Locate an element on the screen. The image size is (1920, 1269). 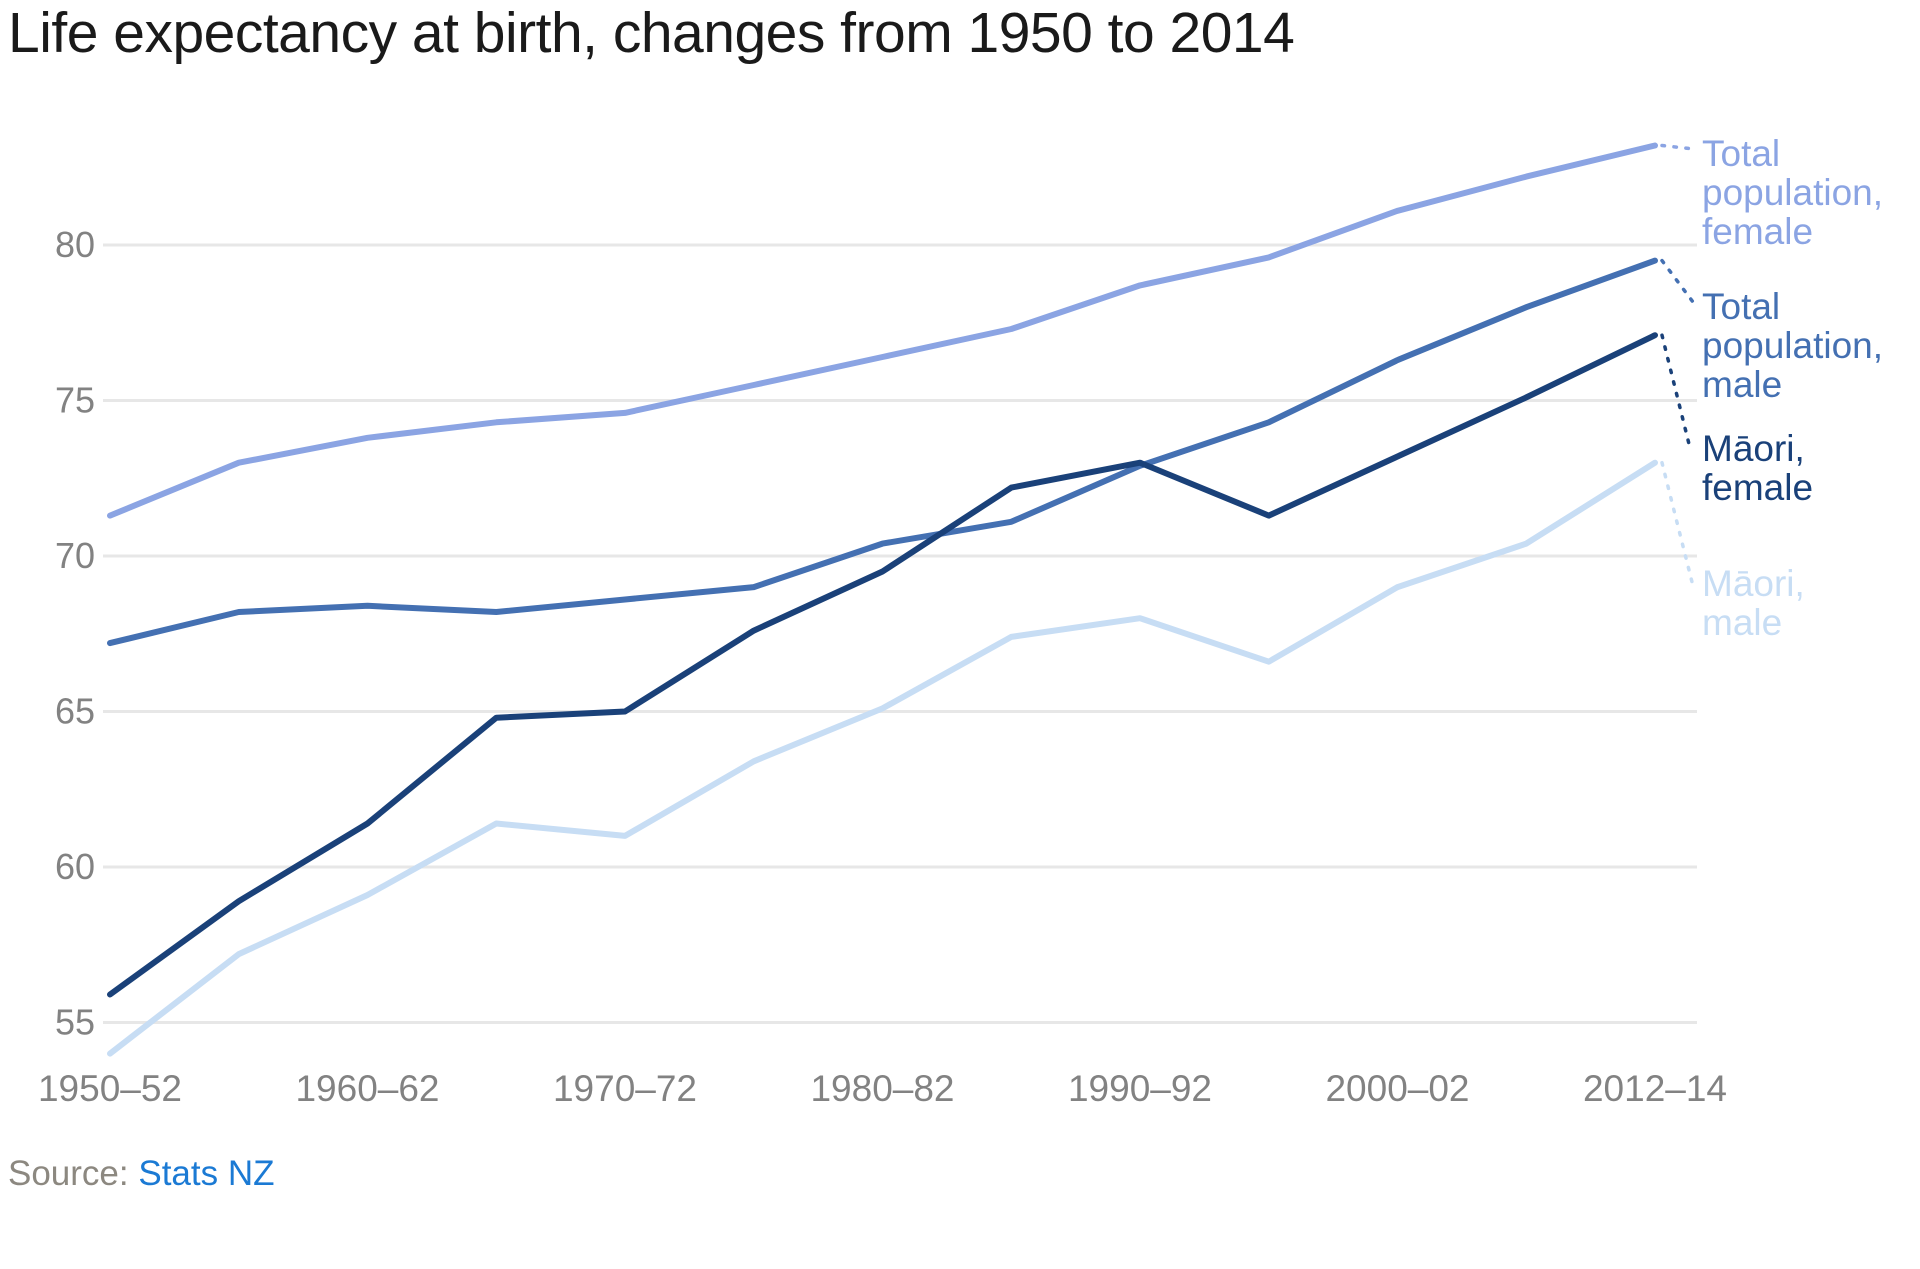
source-line: Source: Stats NZ is located at coordinates (141, 1174).